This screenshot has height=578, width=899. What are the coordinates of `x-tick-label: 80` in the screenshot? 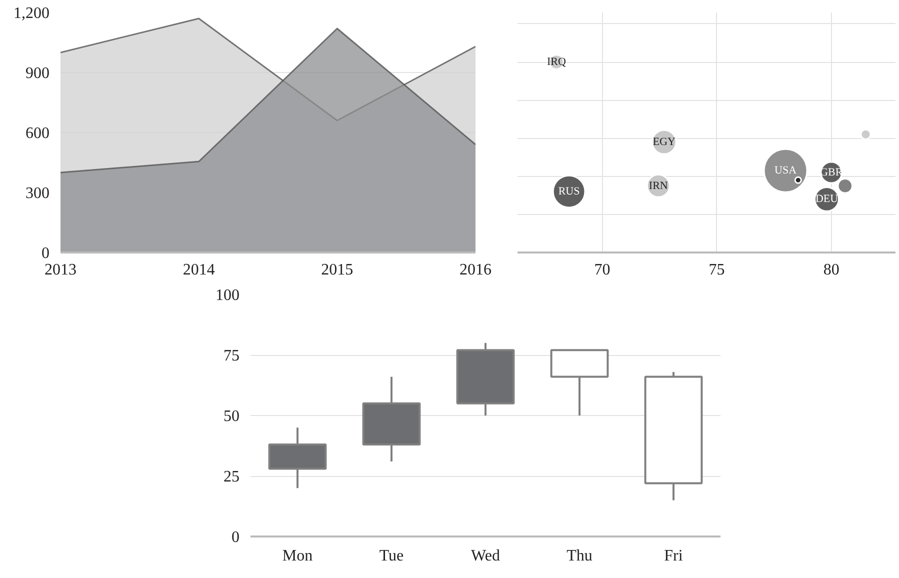 It's located at (831, 270).